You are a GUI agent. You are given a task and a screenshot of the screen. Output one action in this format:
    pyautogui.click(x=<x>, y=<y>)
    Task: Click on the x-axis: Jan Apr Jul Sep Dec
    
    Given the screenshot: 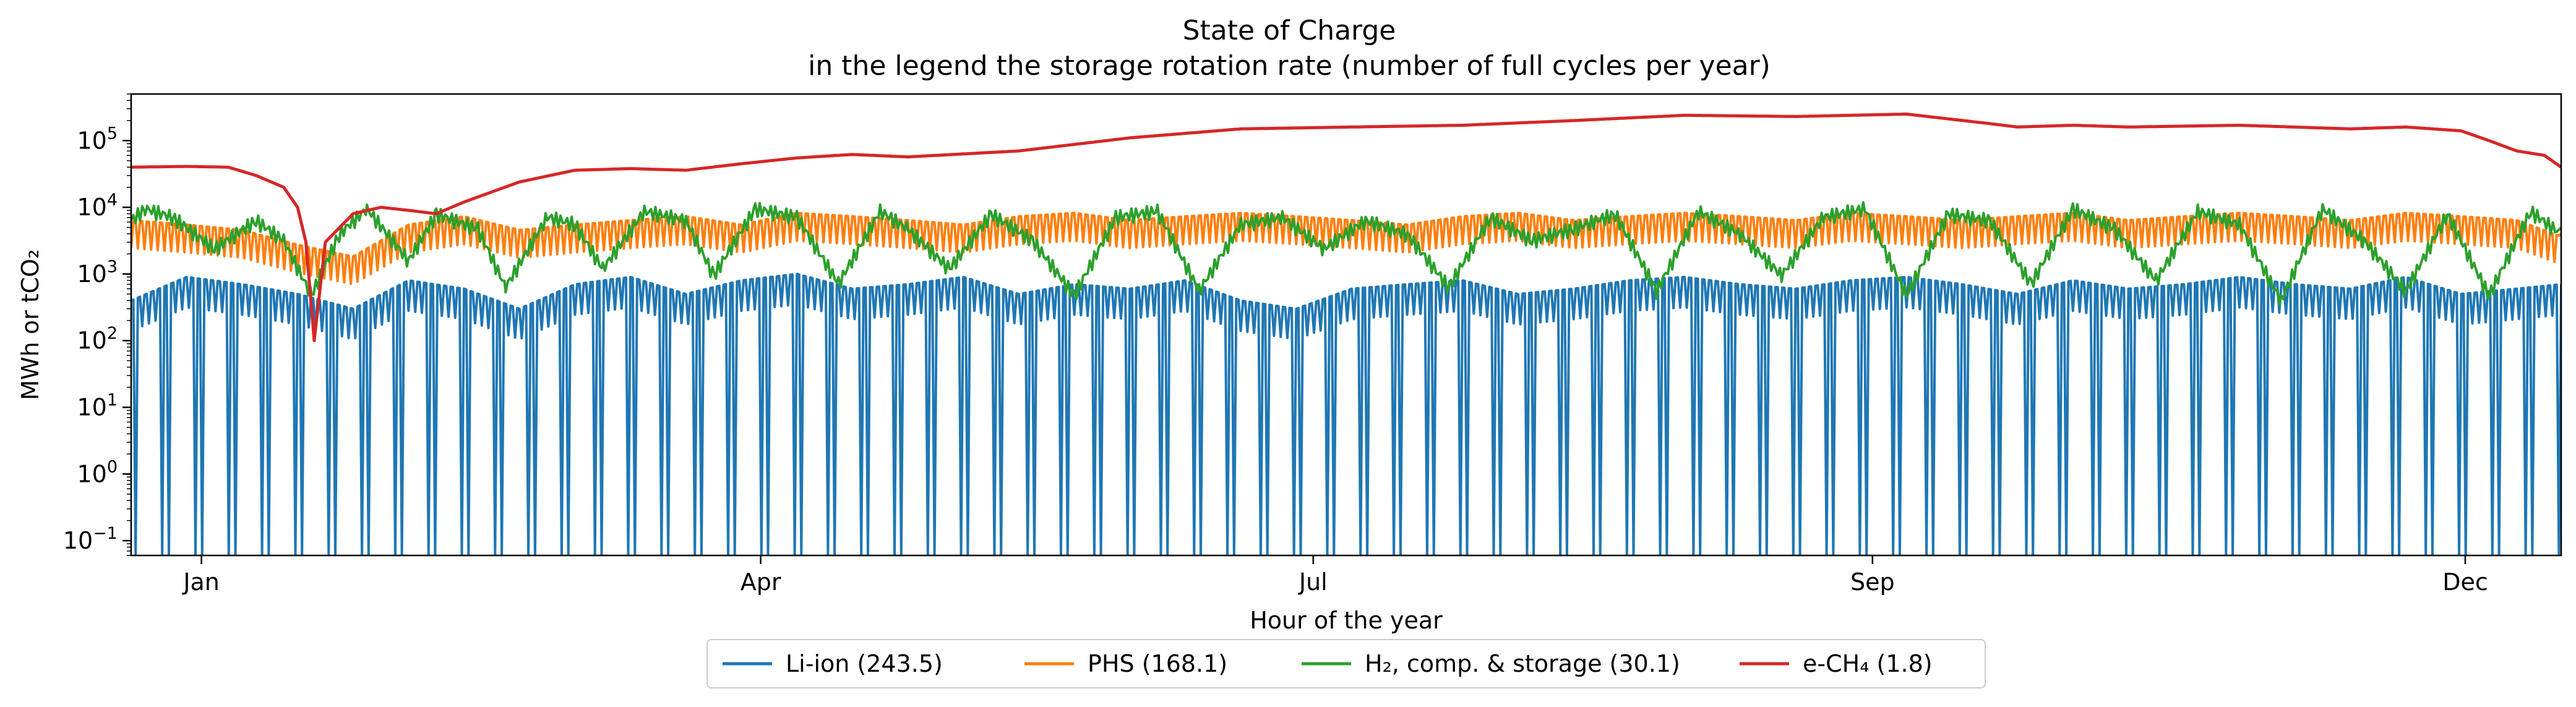 What is the action you would take?
    pyautogui.click(x=1335, y=575)
    